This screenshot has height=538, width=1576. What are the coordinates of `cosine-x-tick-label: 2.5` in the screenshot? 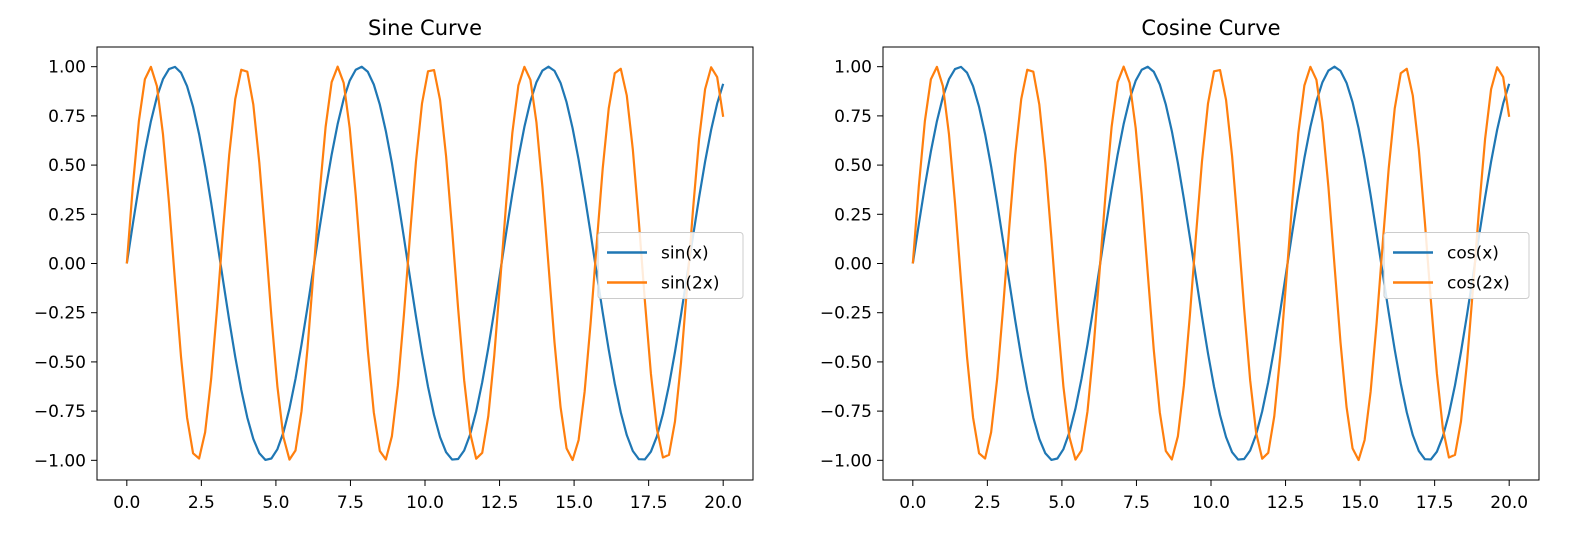 It's located at (987, 503).